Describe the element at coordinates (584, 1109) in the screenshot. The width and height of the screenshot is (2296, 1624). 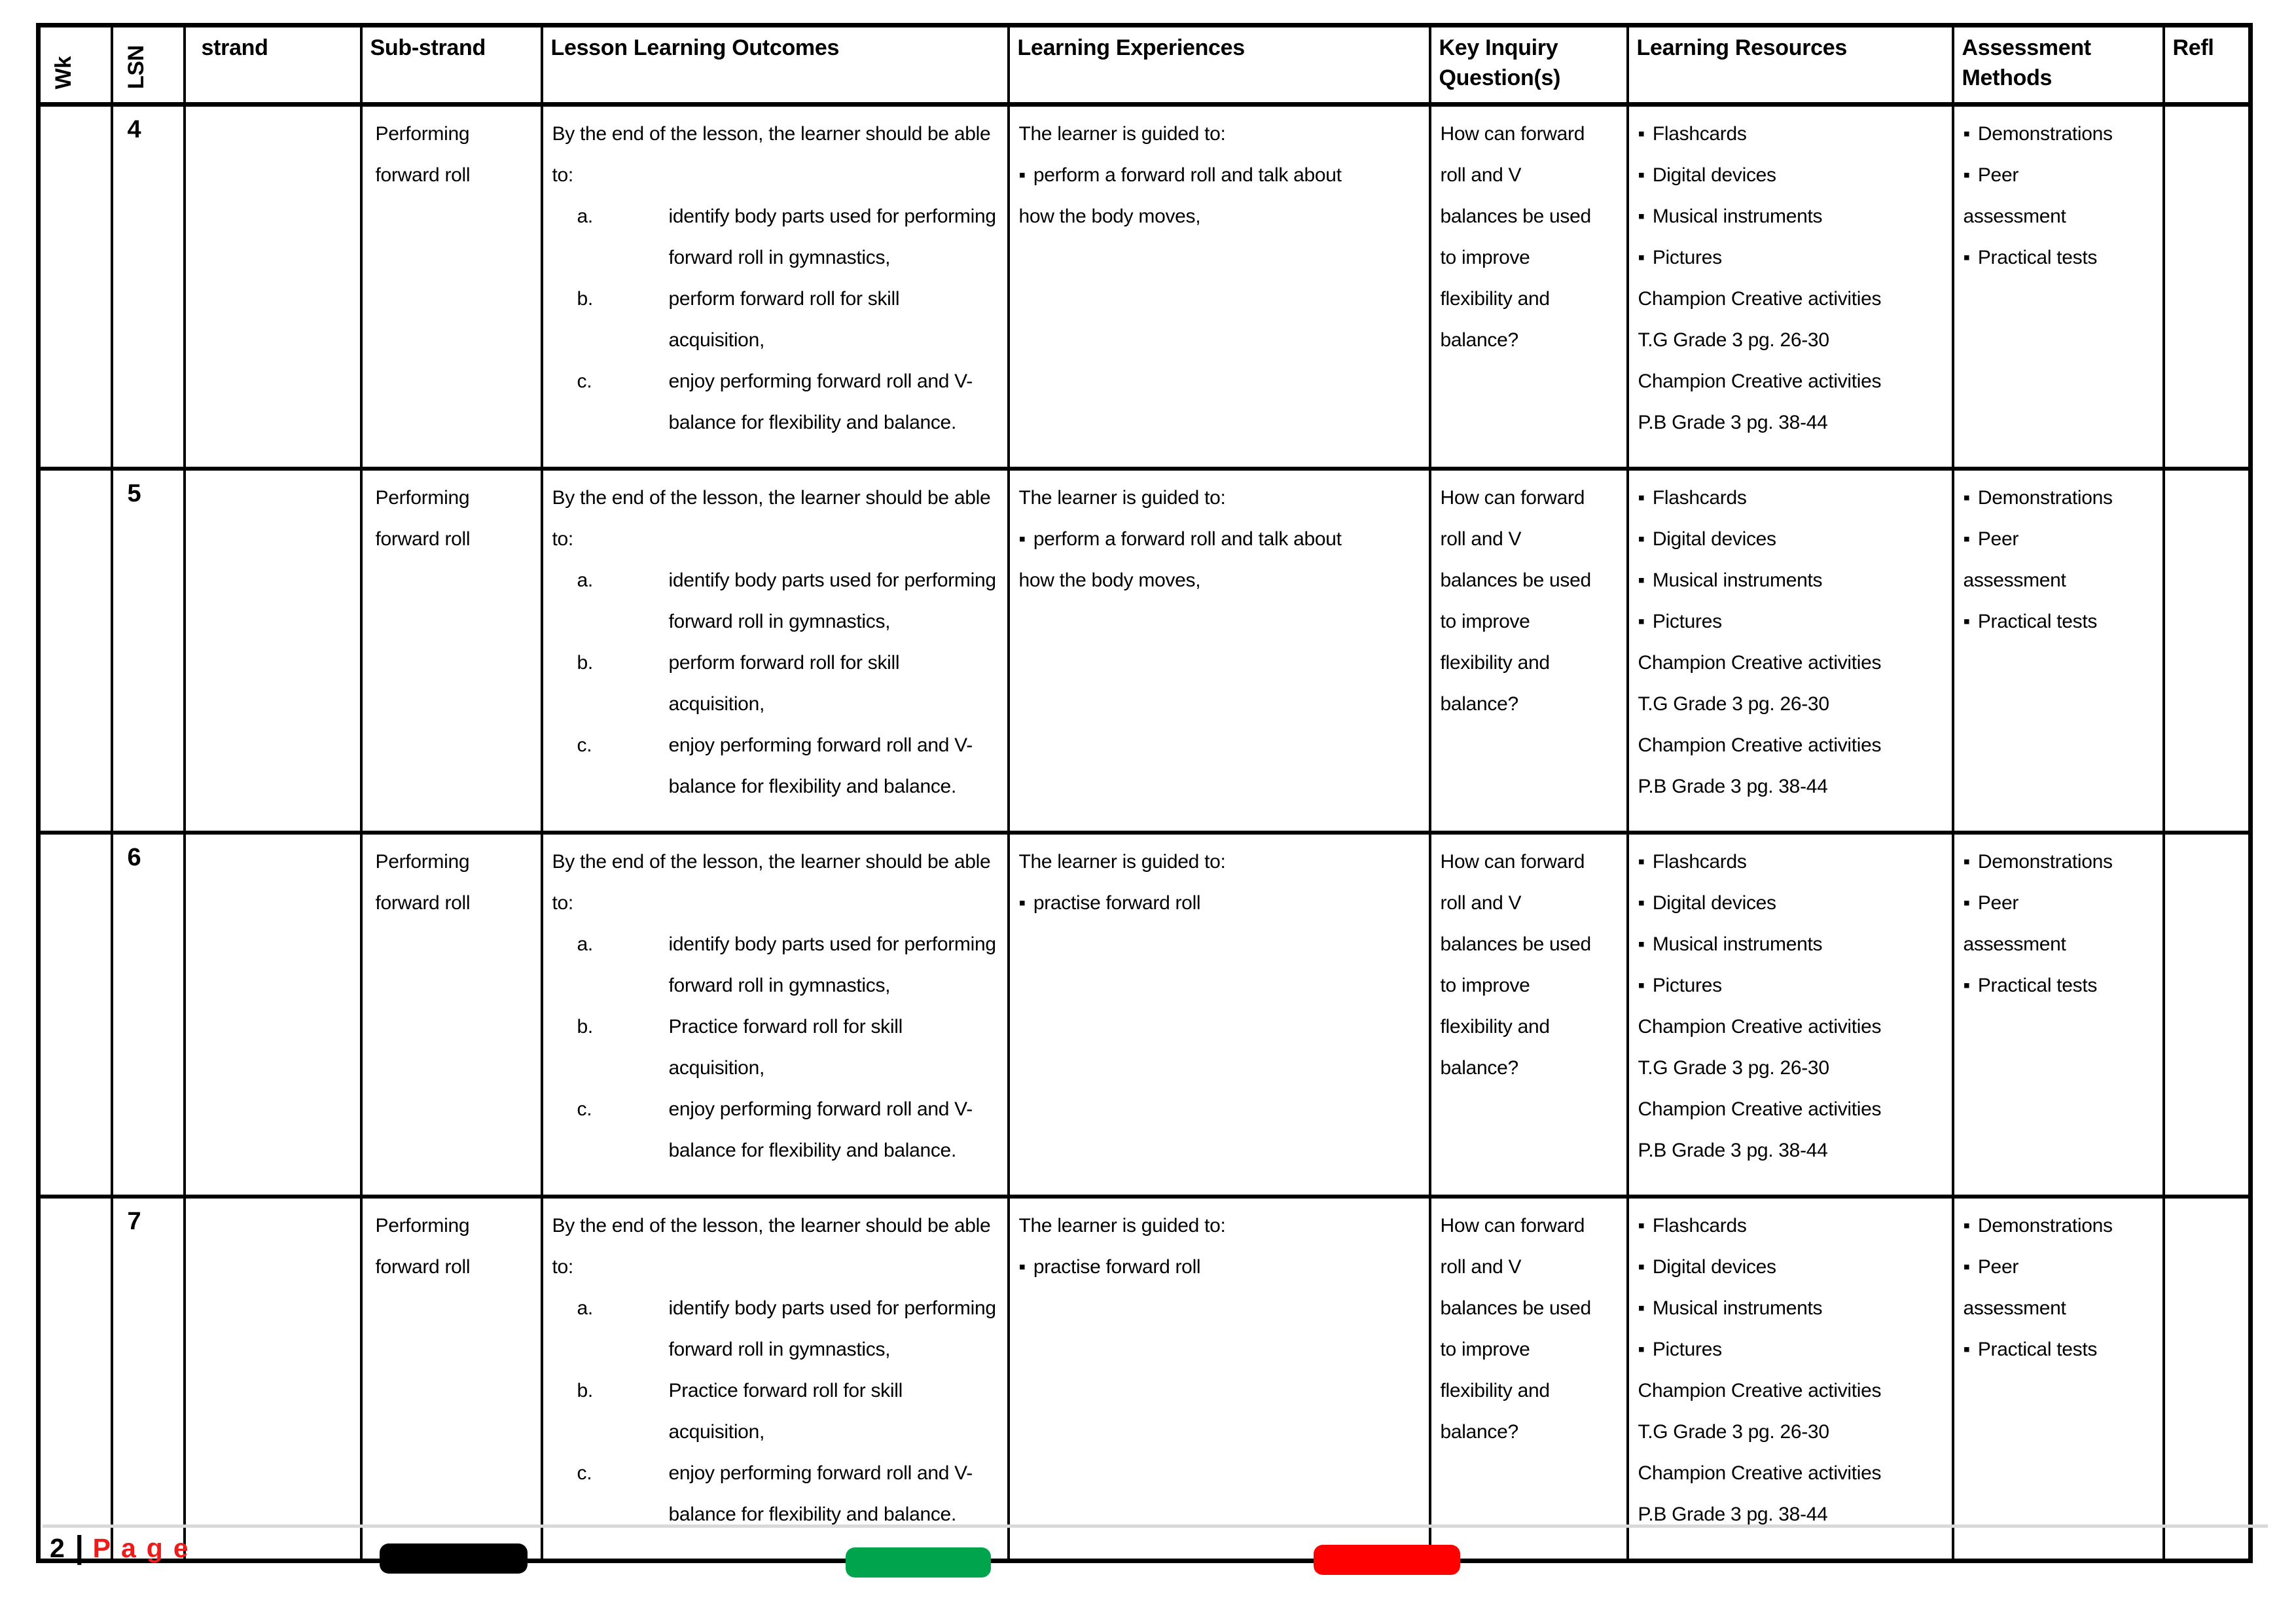
I see `outcome-label: c.` at that location.